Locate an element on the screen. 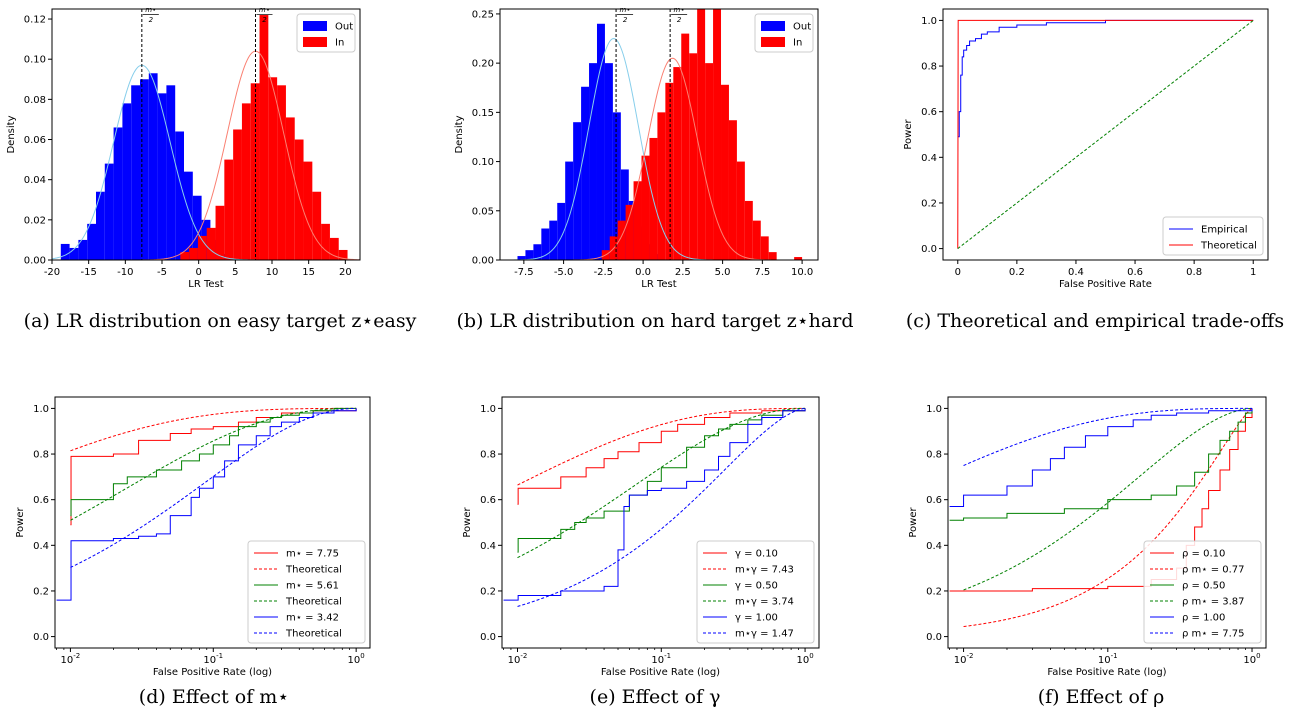 The image size is (1291, 715). y-tick-label: 0.25 is located at coordinates (483, 14).